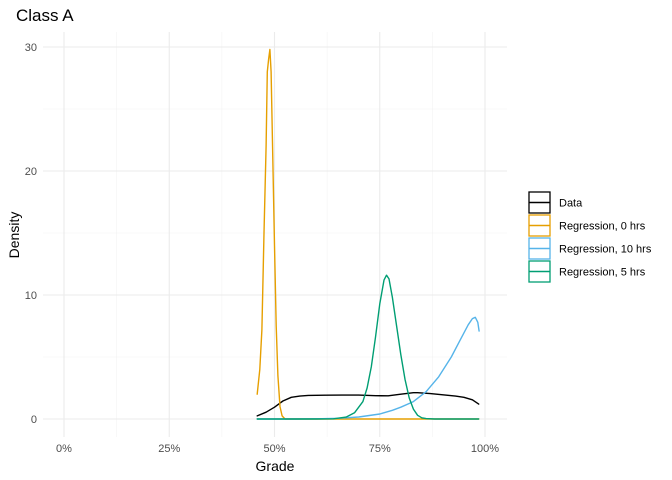 Image resolution: width=672 pixels, height=480 pixels. What do you see at coordinates (602, 227) in the screenshot?
I see `legend-label: Regression, 0 hrs` at bounding box center [602, 227].